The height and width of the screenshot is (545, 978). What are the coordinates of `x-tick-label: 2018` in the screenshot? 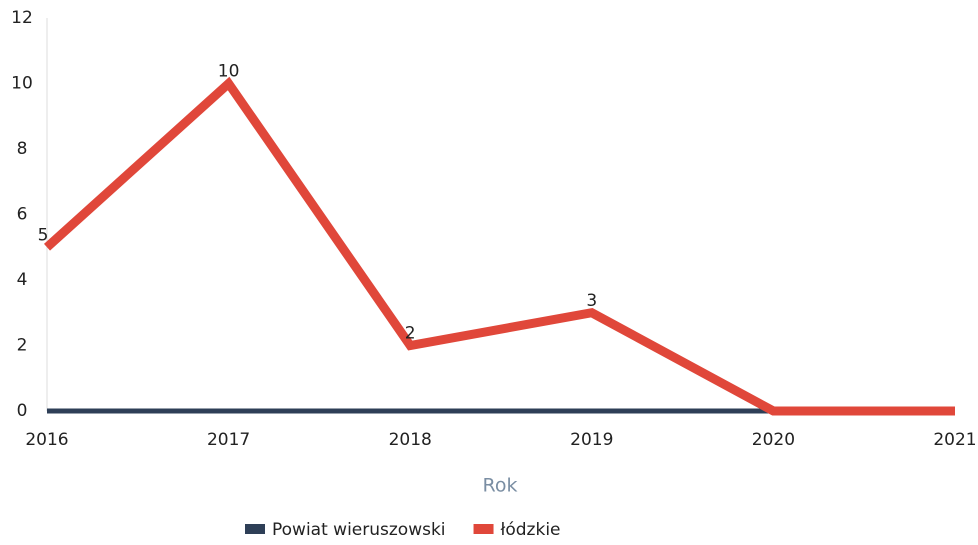 It's located at (410, 440).